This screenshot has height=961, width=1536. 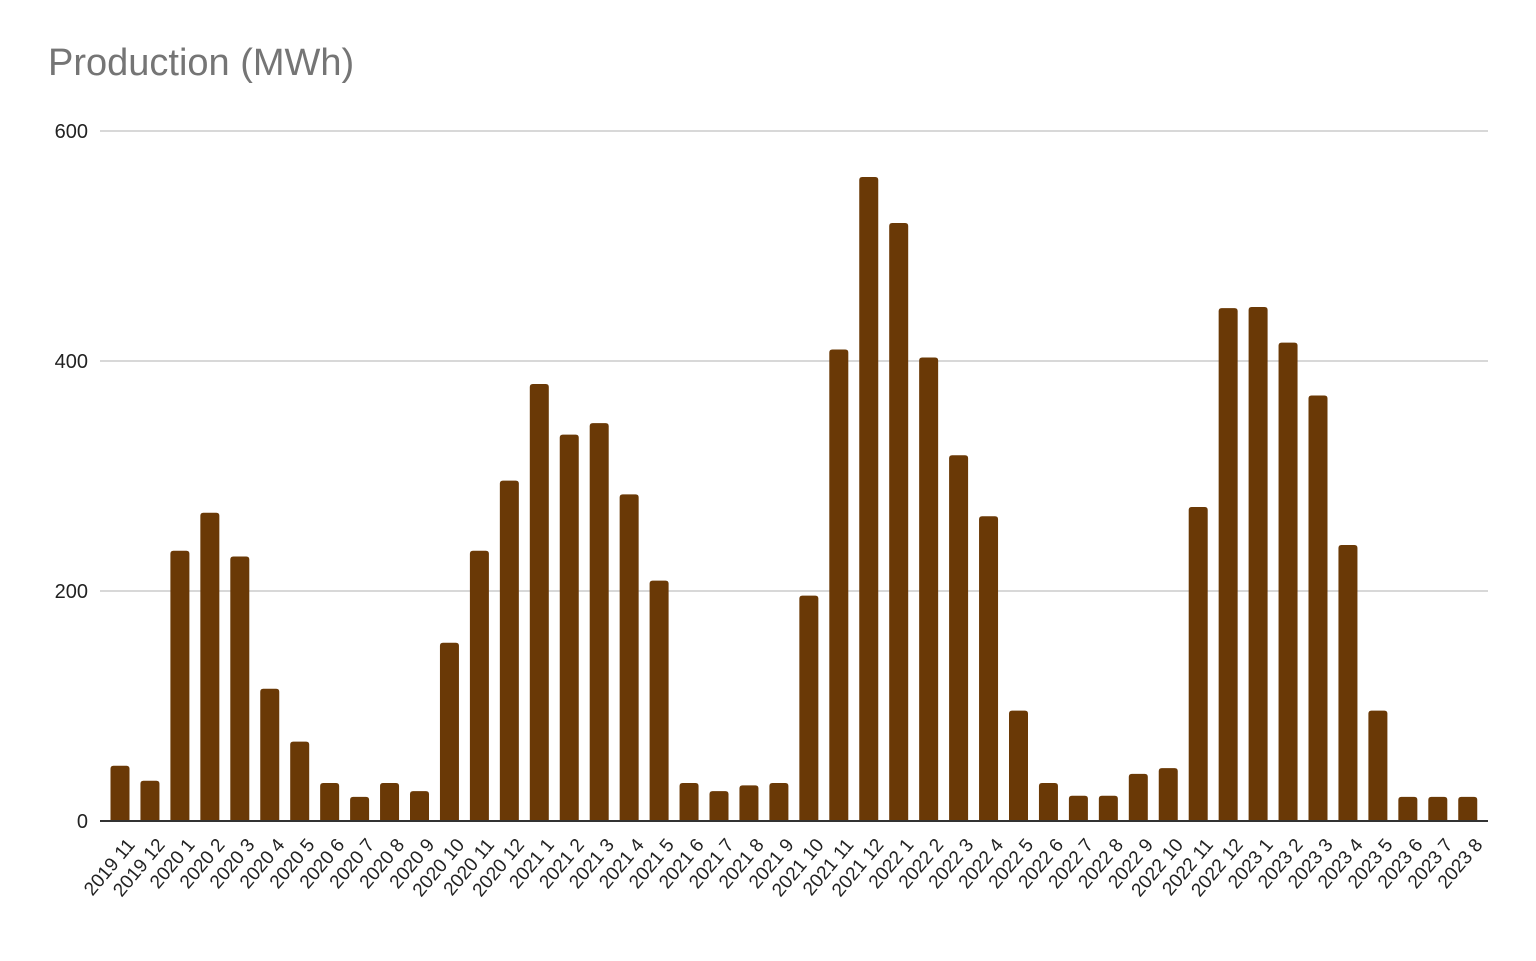 What do you see at coordinates (71, 592) in the screenshot?
I see `y-tick-label: 200` at bounding box center [71, 592].